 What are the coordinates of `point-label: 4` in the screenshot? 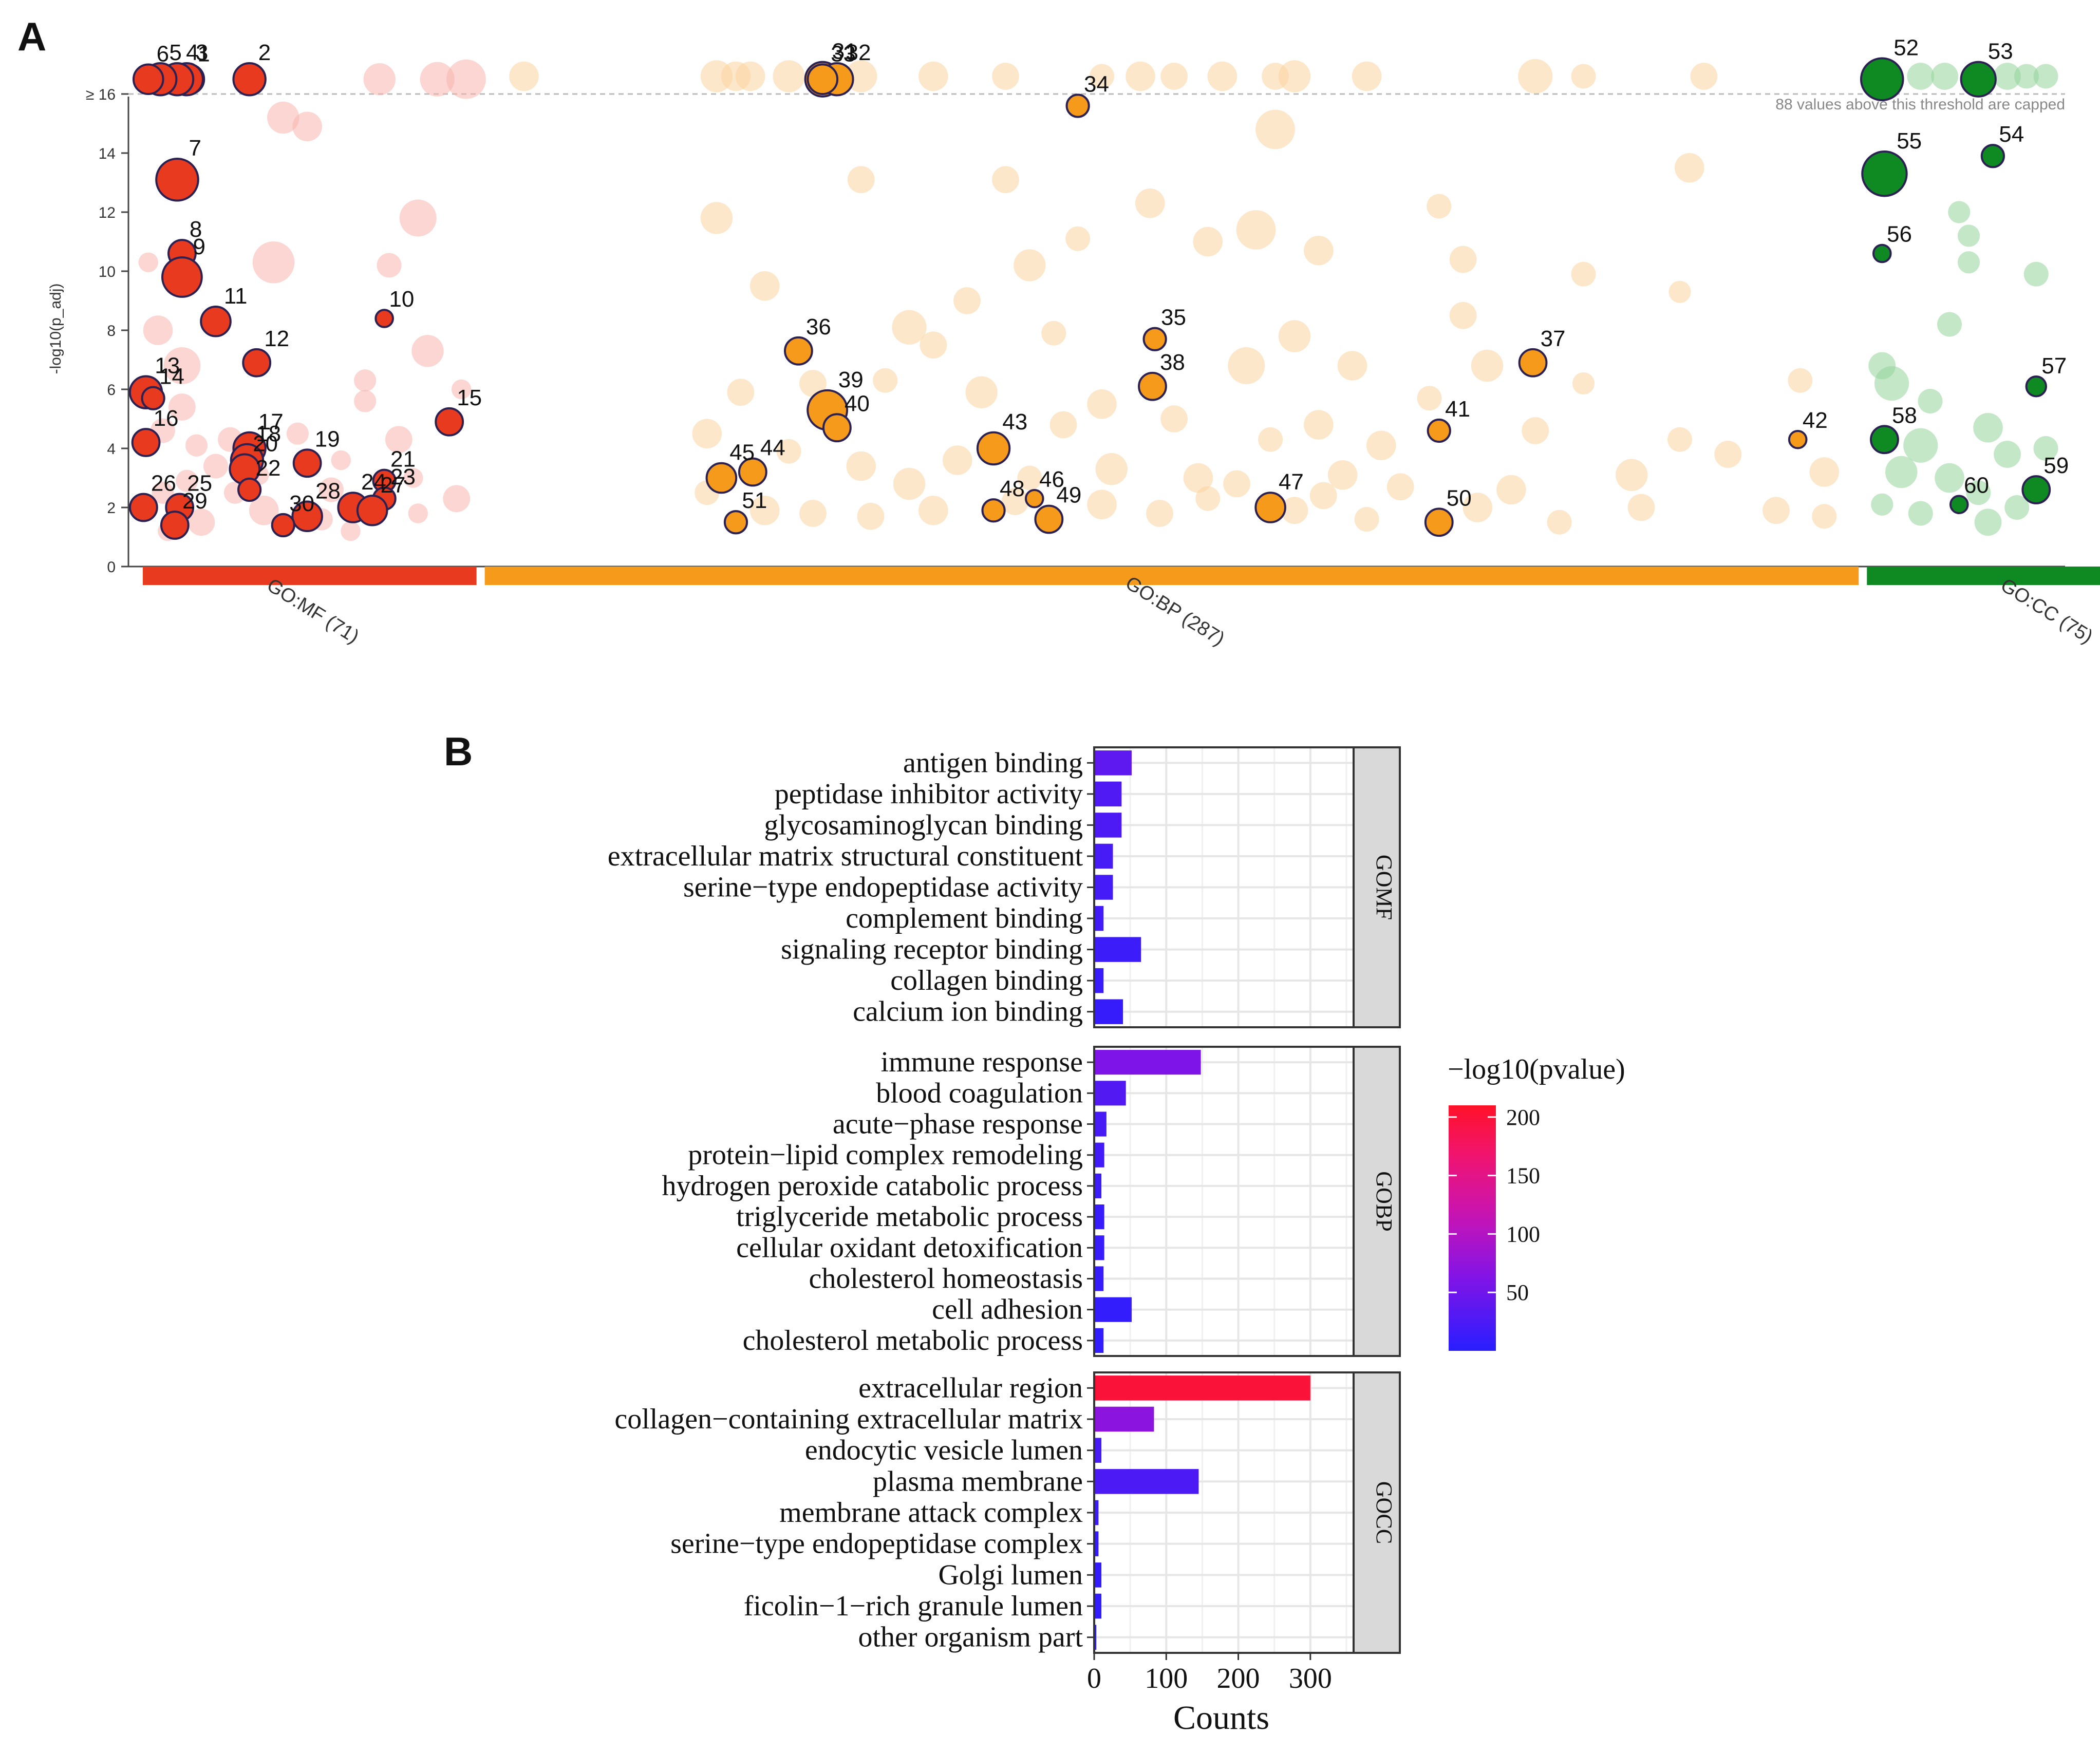 It's located at (192, 52).